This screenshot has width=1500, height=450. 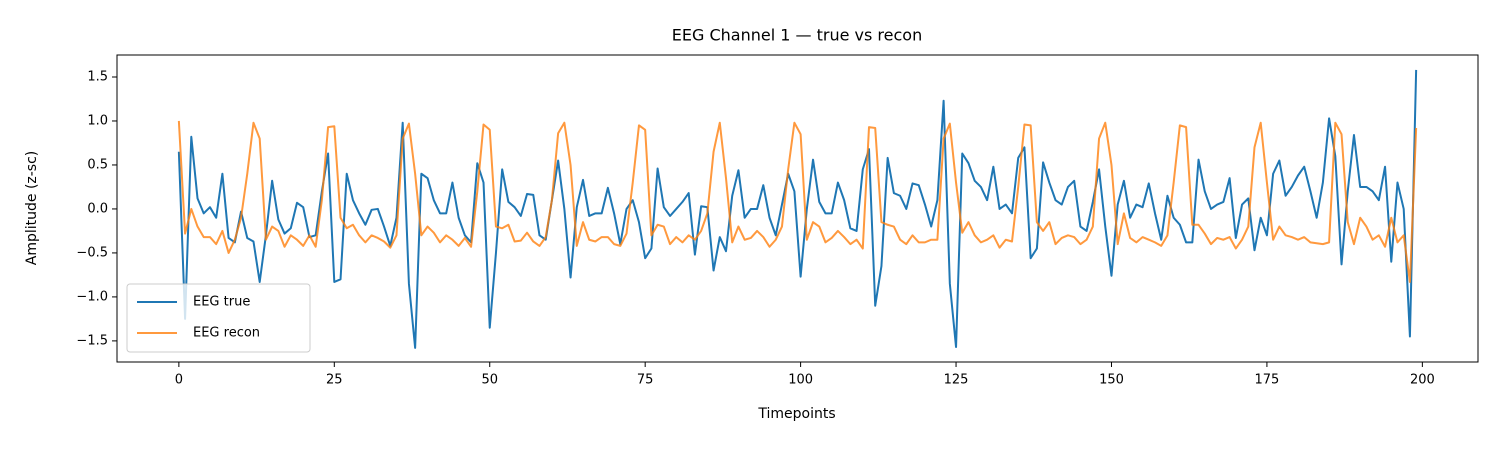 I want to click on x-tick-label: 25, so click(x=334, y=380).